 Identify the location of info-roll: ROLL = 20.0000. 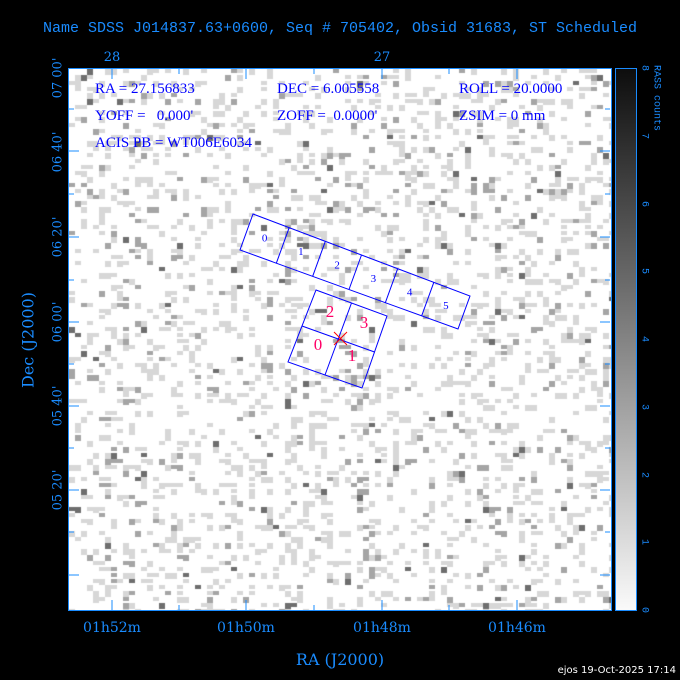
(511, 89).